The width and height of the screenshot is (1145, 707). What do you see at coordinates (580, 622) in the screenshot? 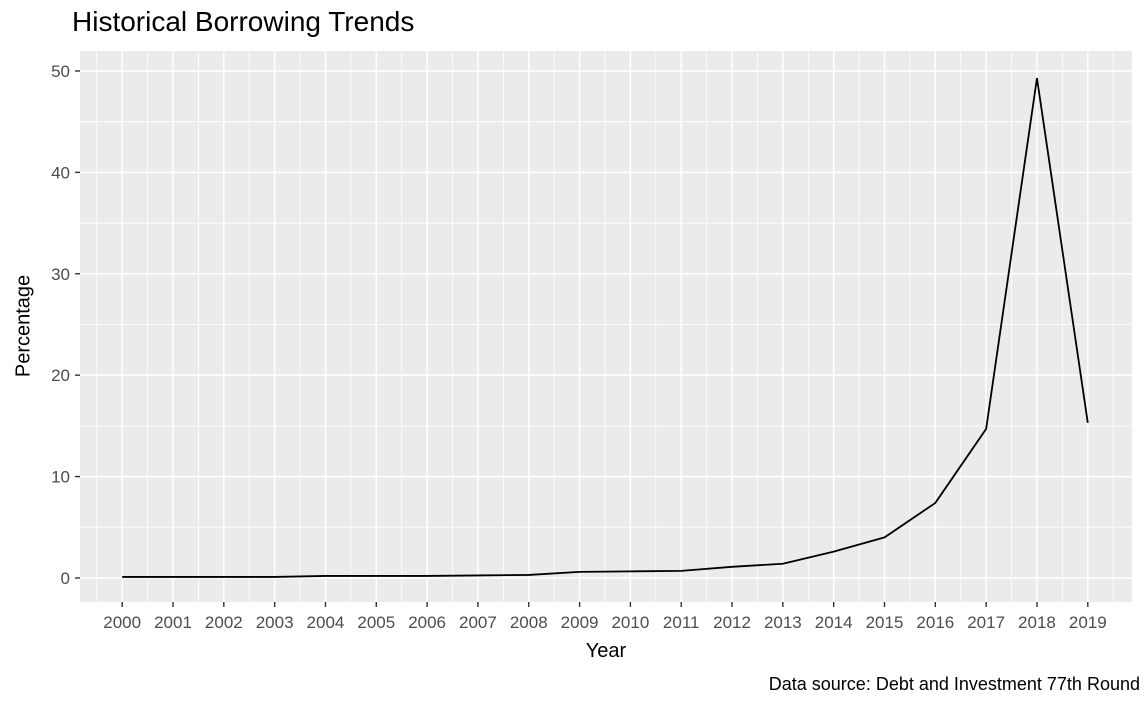
I see `x-tick-label: 2009` at bounding box center [580, 622].